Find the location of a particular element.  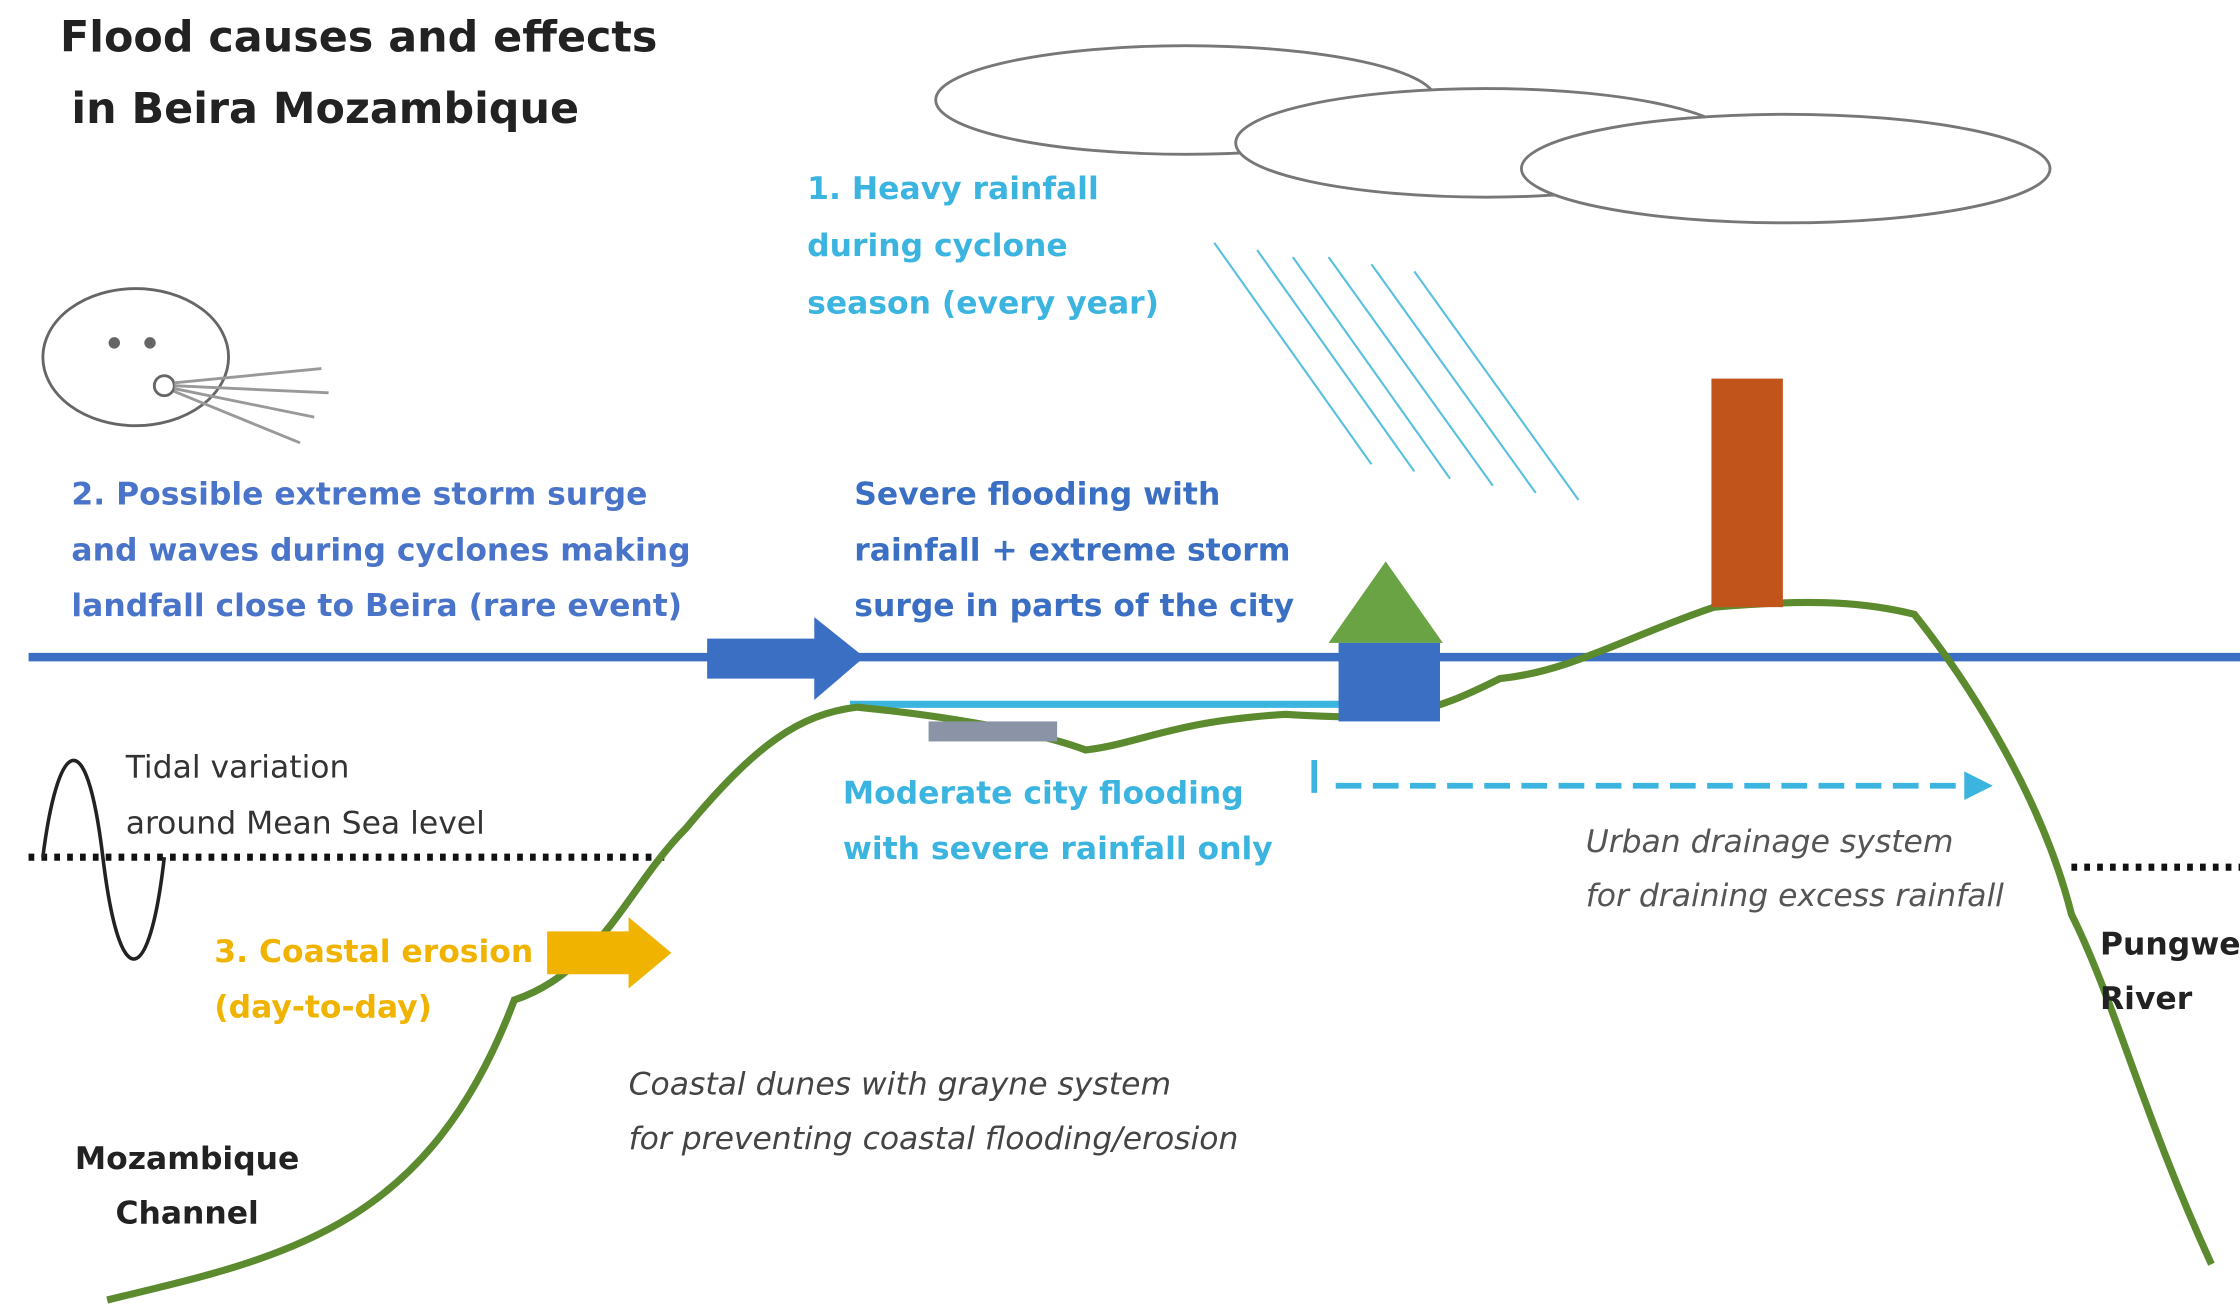

annotation: Pungwe is located at coordinates (2170, 945).